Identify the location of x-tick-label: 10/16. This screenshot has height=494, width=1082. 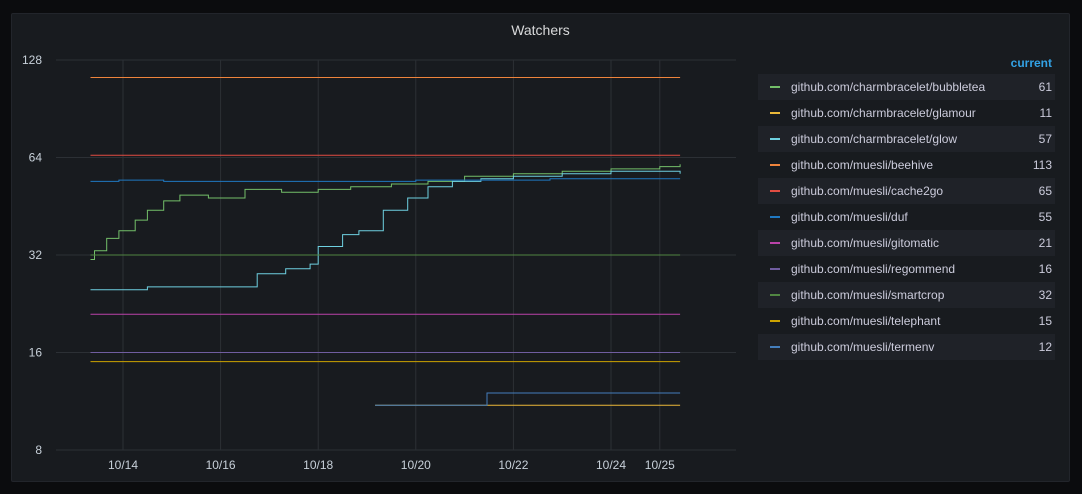
(221, 465).